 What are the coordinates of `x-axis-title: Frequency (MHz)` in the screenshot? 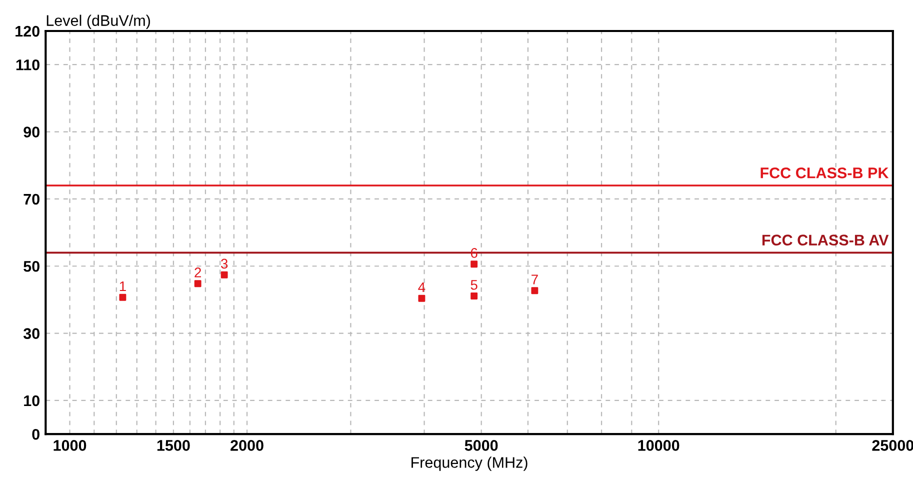 It's located at (470, 463).